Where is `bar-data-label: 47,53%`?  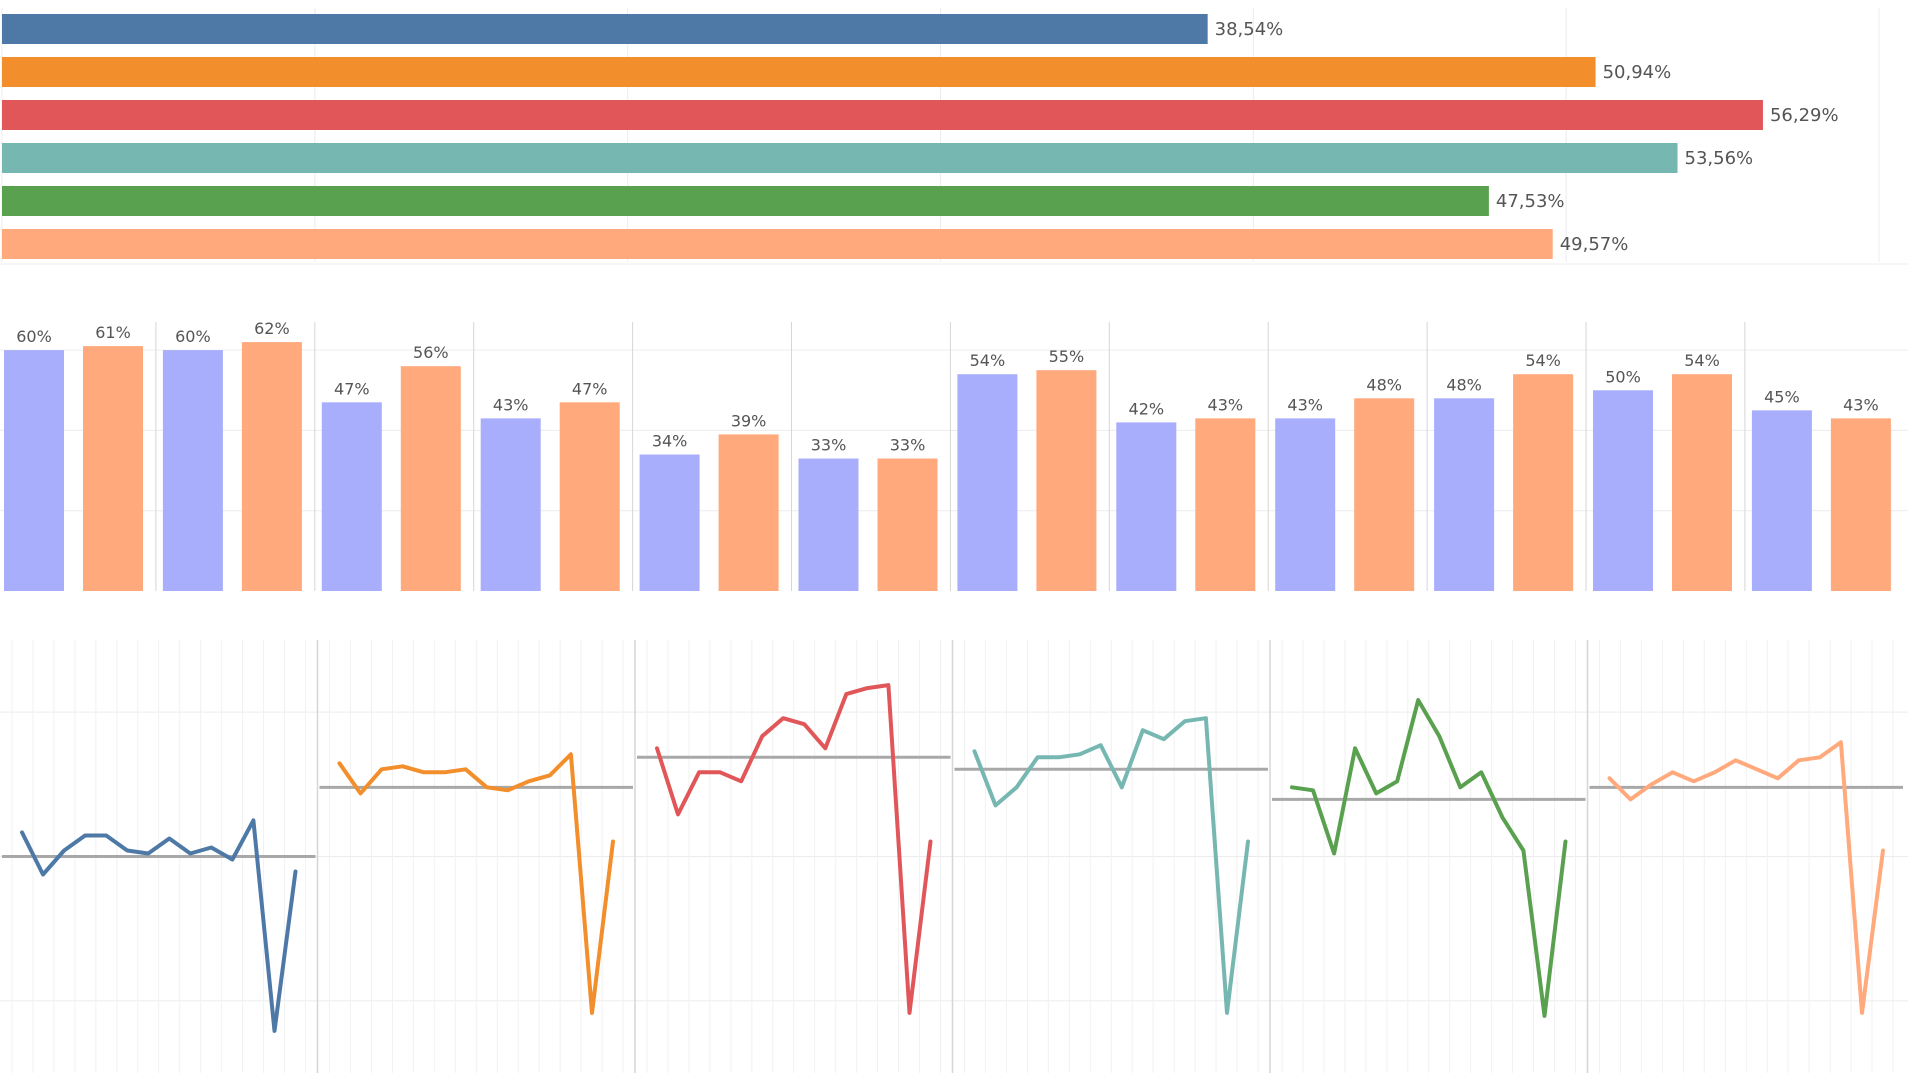 bar-data-label: 47,53% is located at coordinates (1530, 201).